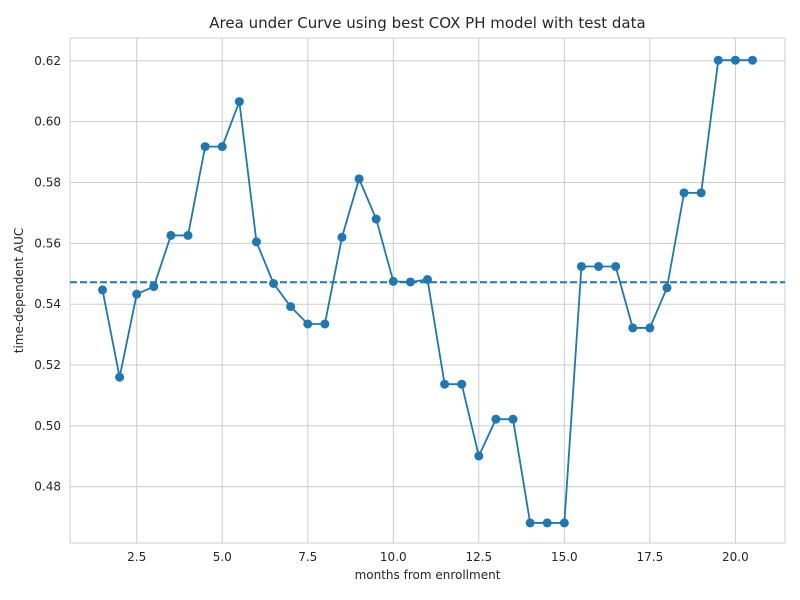 This screenshot has height=600, width=800. What do you see at coordinates (47, 61) in the screenshot?
I see `y-tick-label: 0.62` at bounding box center [47, 61].